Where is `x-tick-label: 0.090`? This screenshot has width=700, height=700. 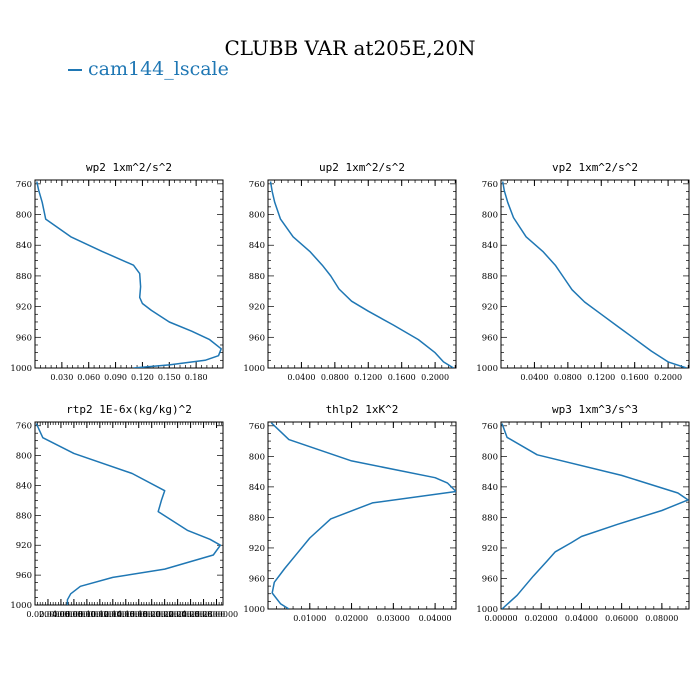 x-tick-label: 0.090 is located at coordinates (115, 377).